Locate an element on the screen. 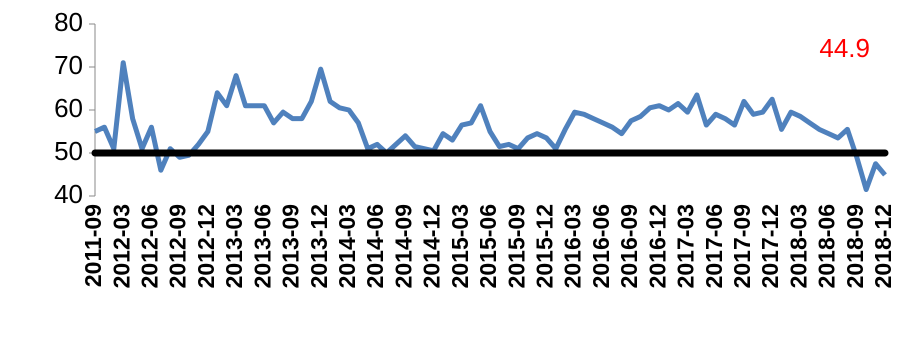 This screenshot has height=344, width=897. x-tick-label: 2013-09 is located at coordinates (291, 246).